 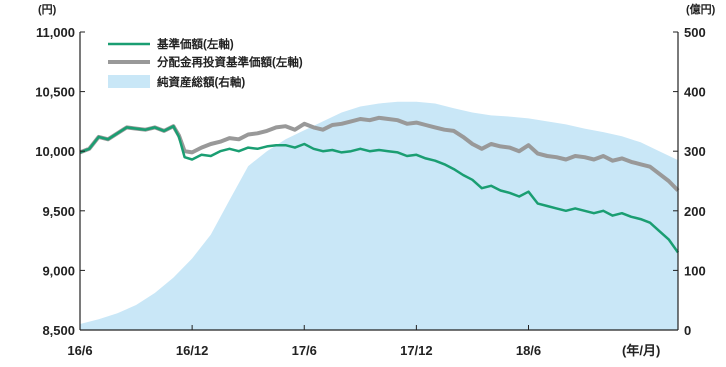 I want to click on x-tick-label: 16/6, so click(x=79, y=350).